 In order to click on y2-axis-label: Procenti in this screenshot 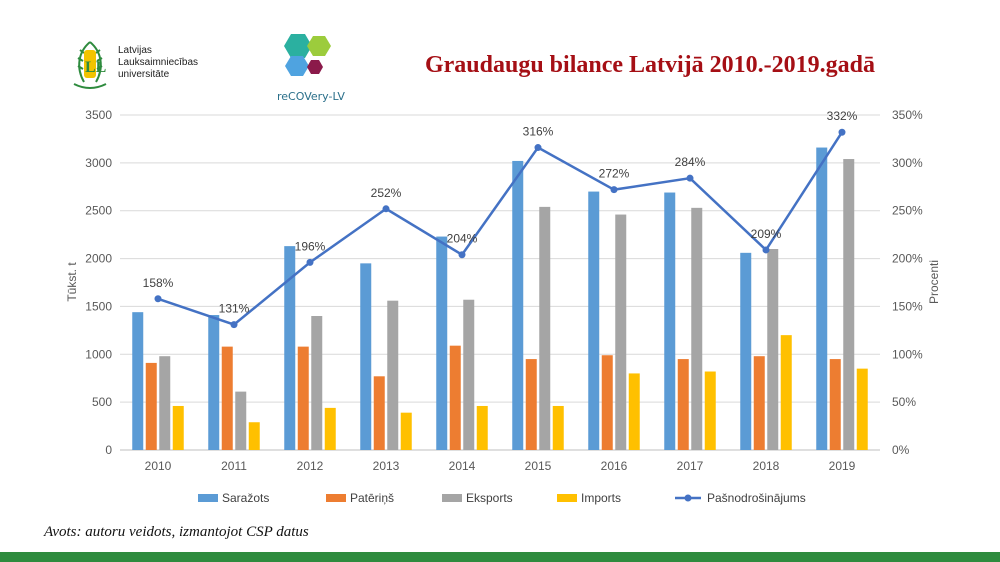, I will do `click(934, 282)`.